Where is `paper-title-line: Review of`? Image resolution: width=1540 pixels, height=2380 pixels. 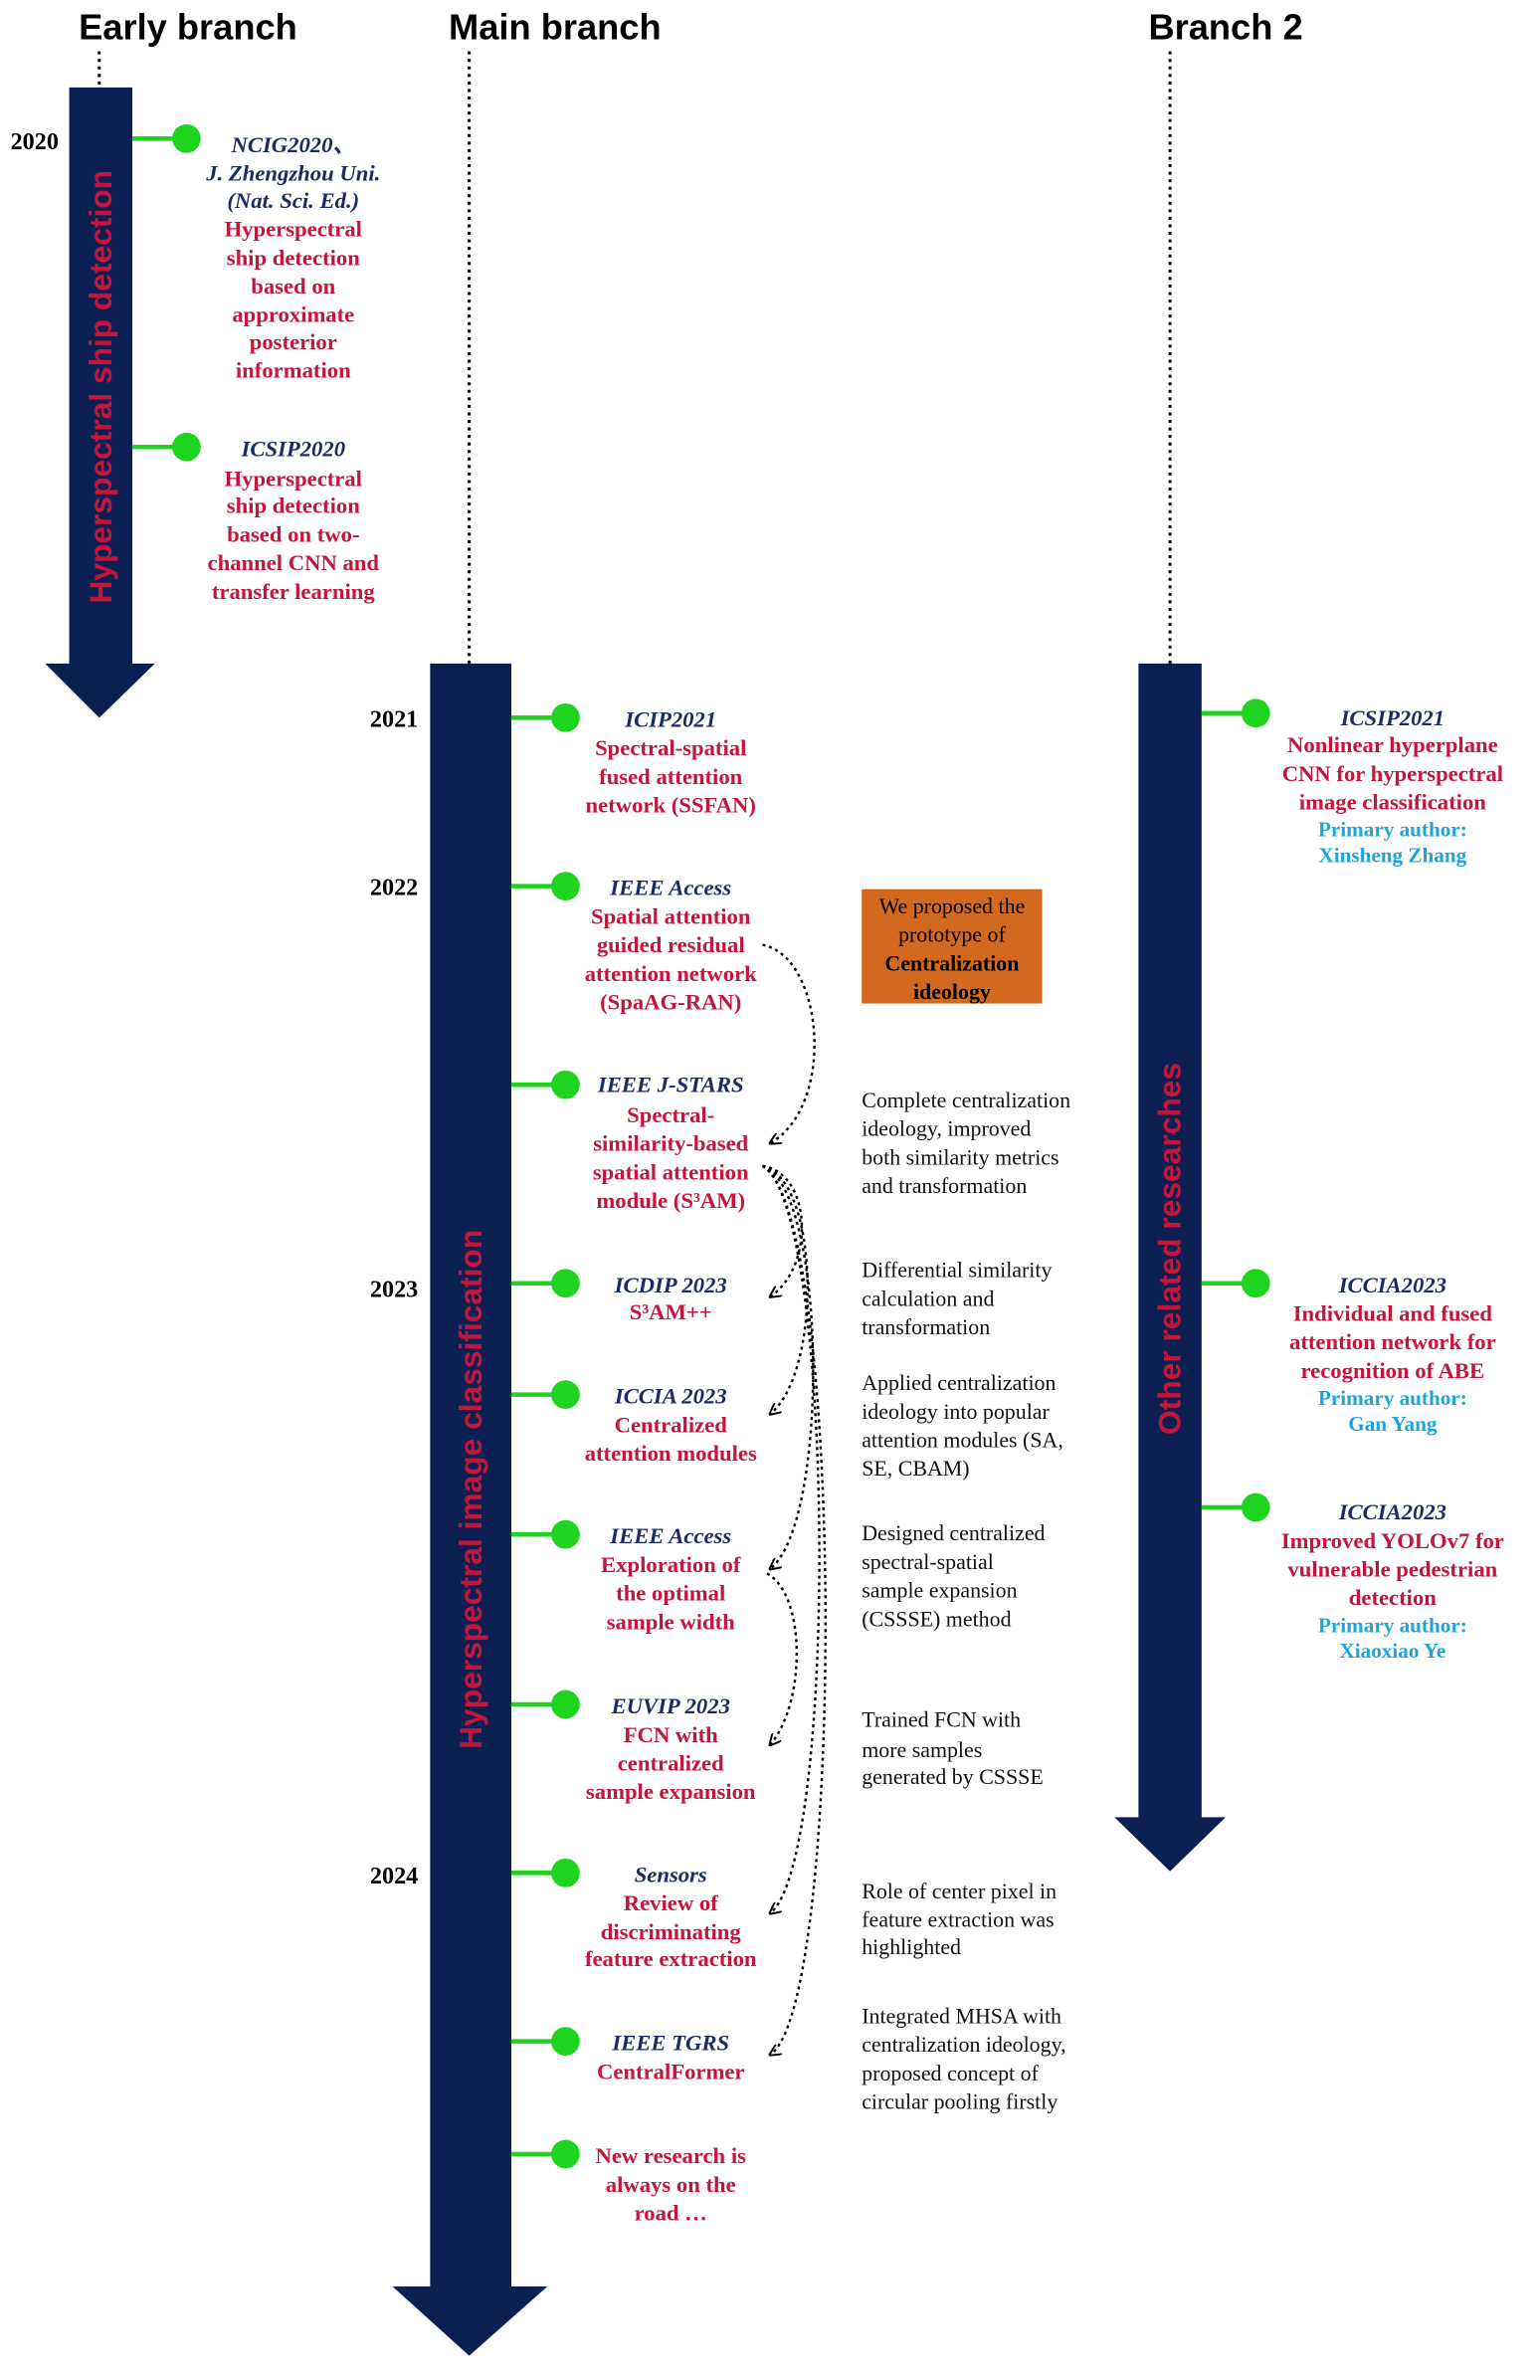
paper-title-line: Review of is located at coordinates (671, 1902).